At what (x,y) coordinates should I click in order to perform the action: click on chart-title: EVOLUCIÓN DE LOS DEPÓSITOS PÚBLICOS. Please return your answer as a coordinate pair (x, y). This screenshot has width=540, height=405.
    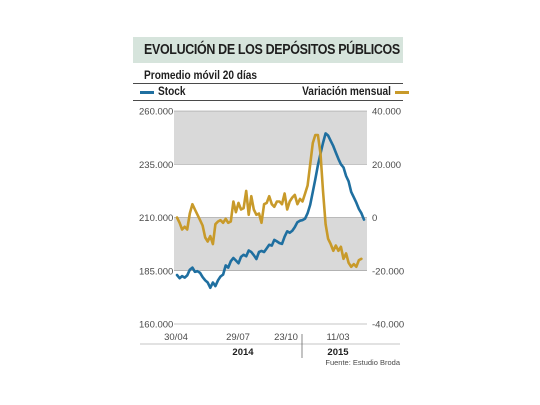
    Looking at the image, I should click on (272, 50).